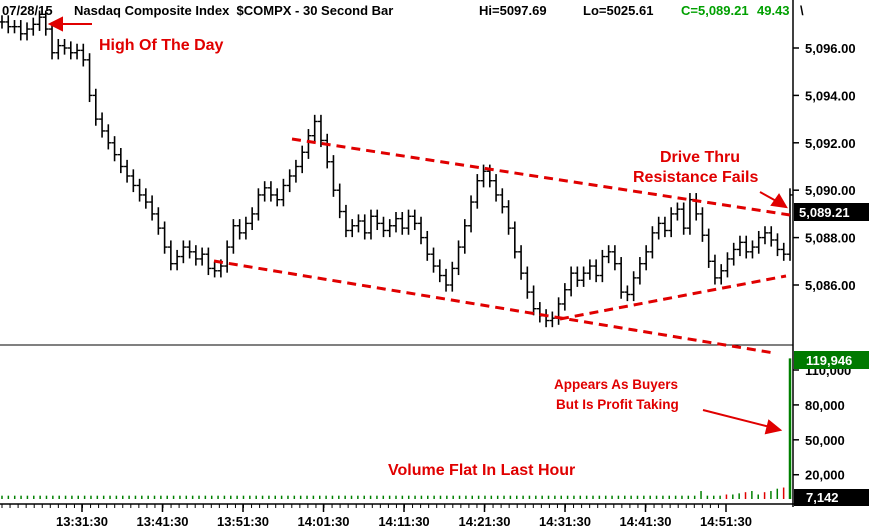  What do you see at coordinates (825, 405) in the screenshot?
I see `volume-tick-label: 80,000` at bounding box center [825, 405].